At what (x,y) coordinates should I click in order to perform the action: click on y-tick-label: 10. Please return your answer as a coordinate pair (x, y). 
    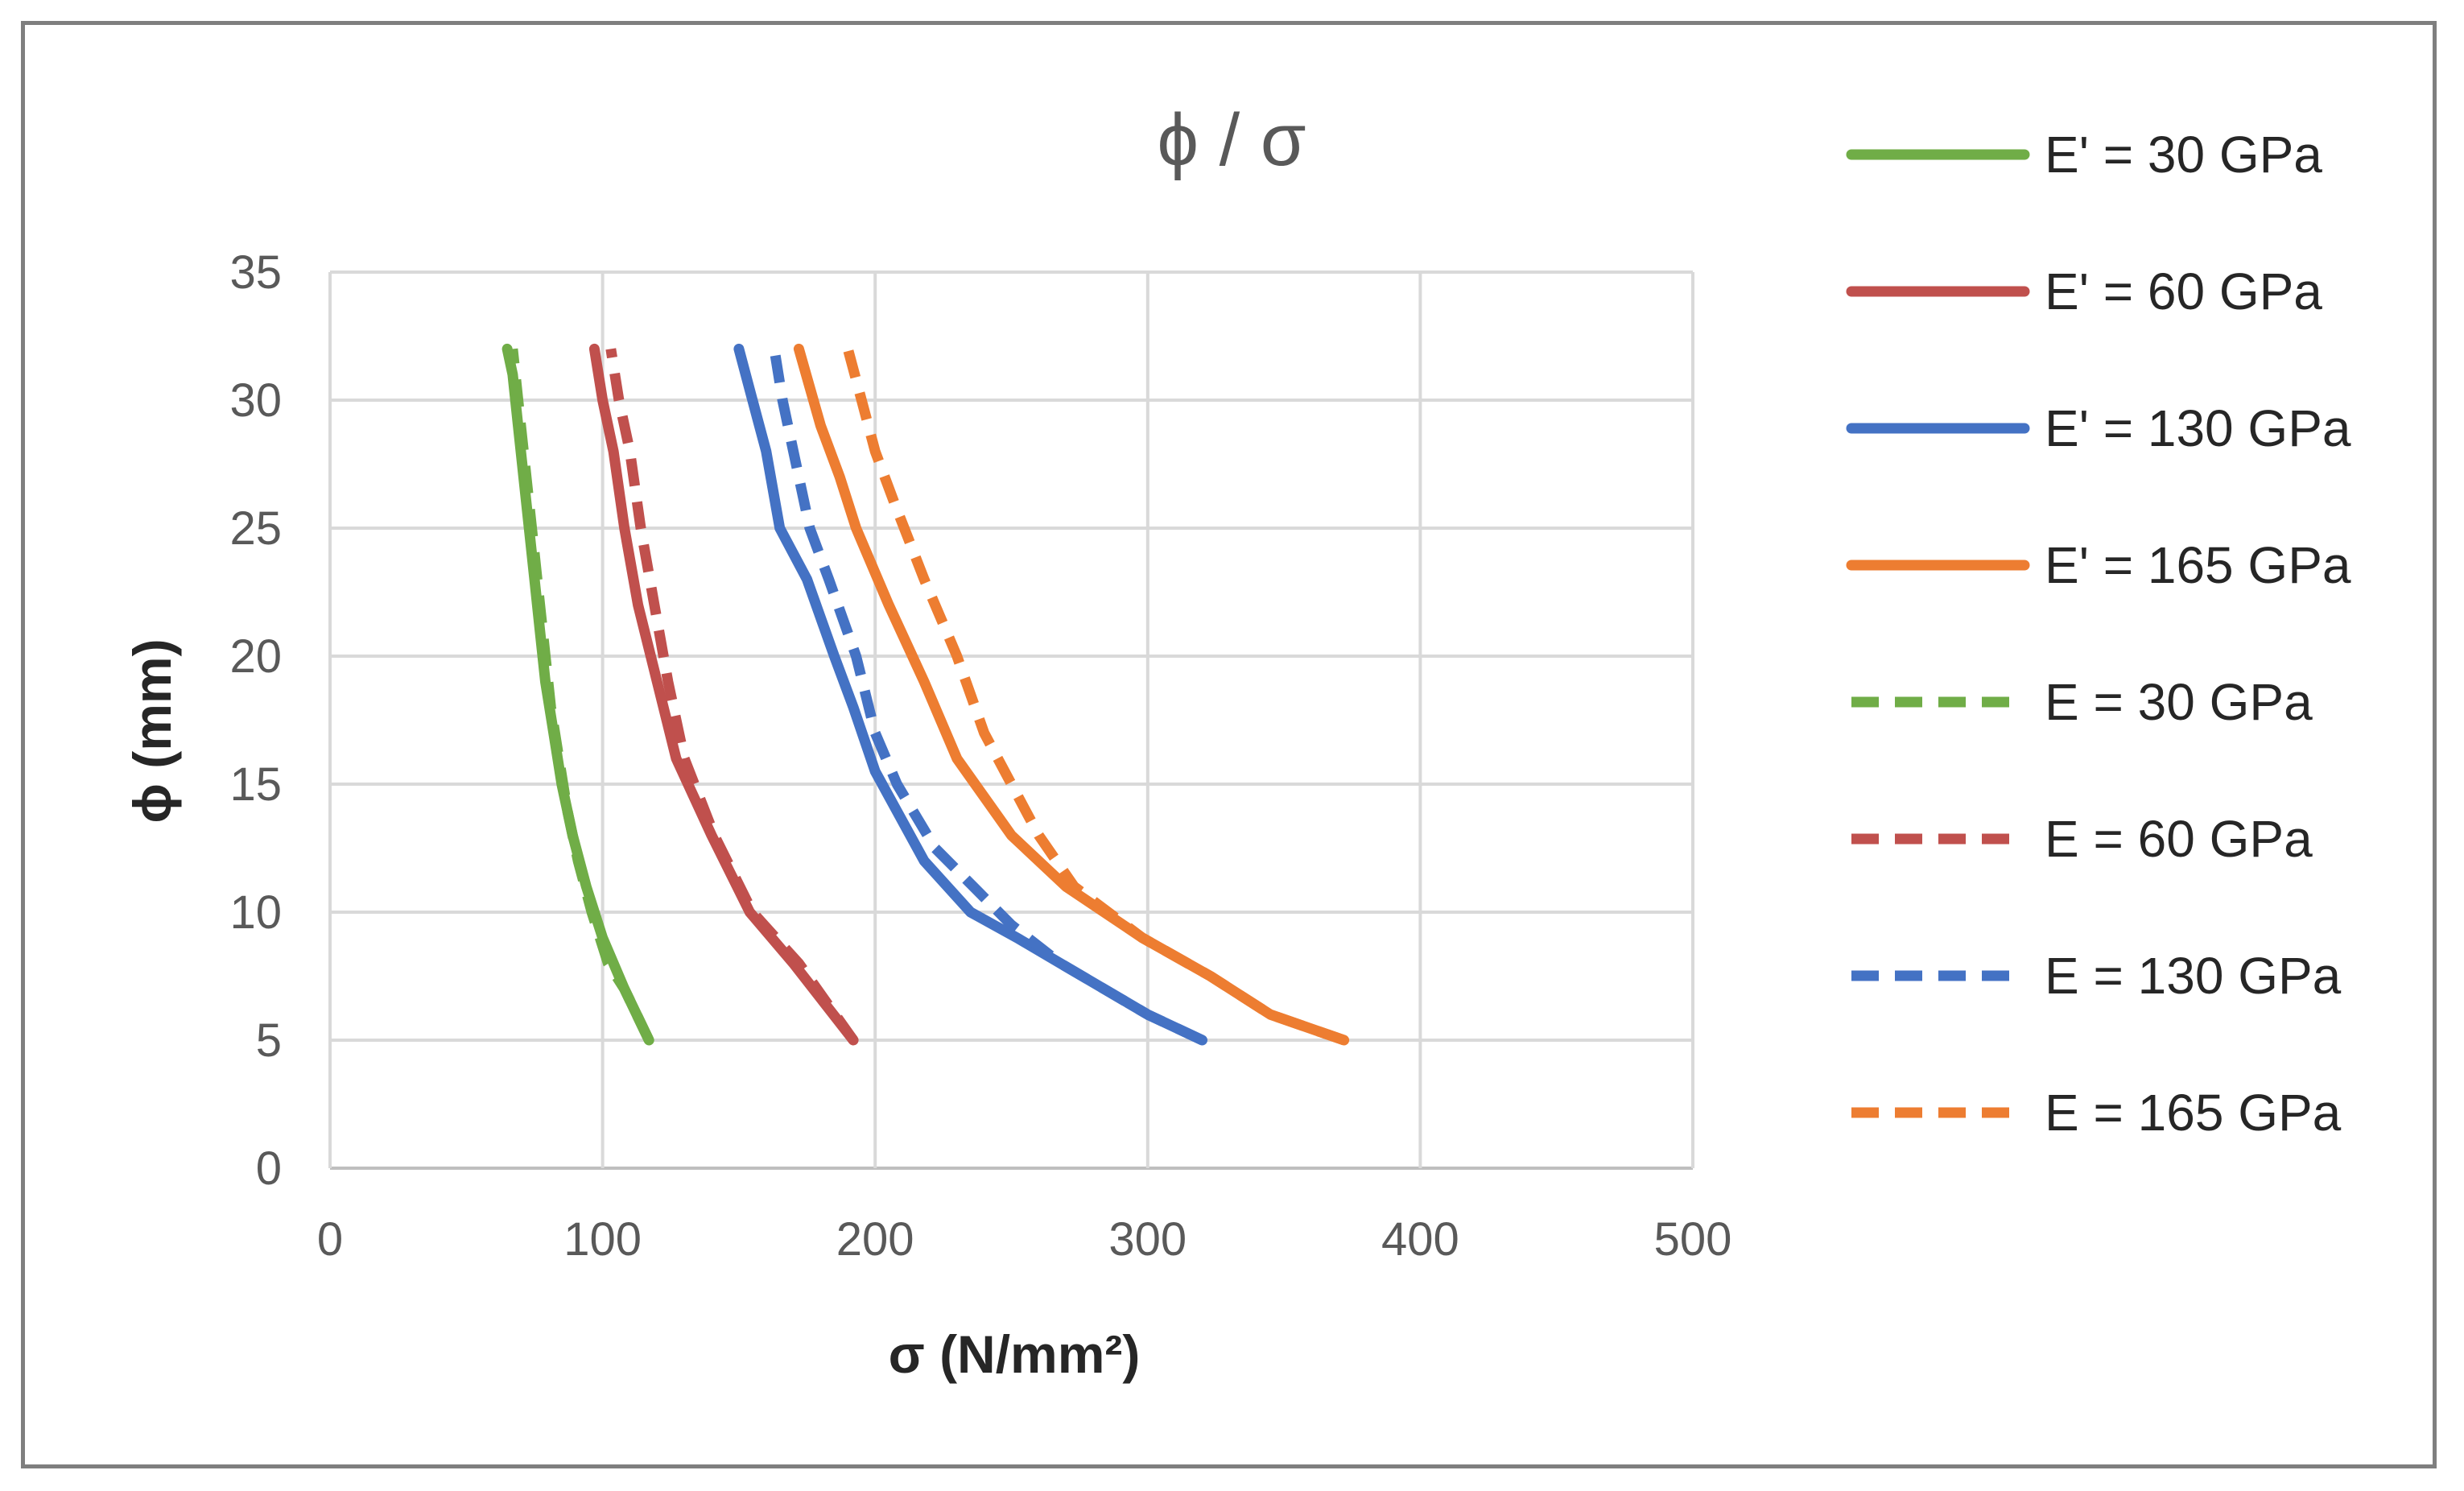
    Looking at the image, I should click on (256, 912).